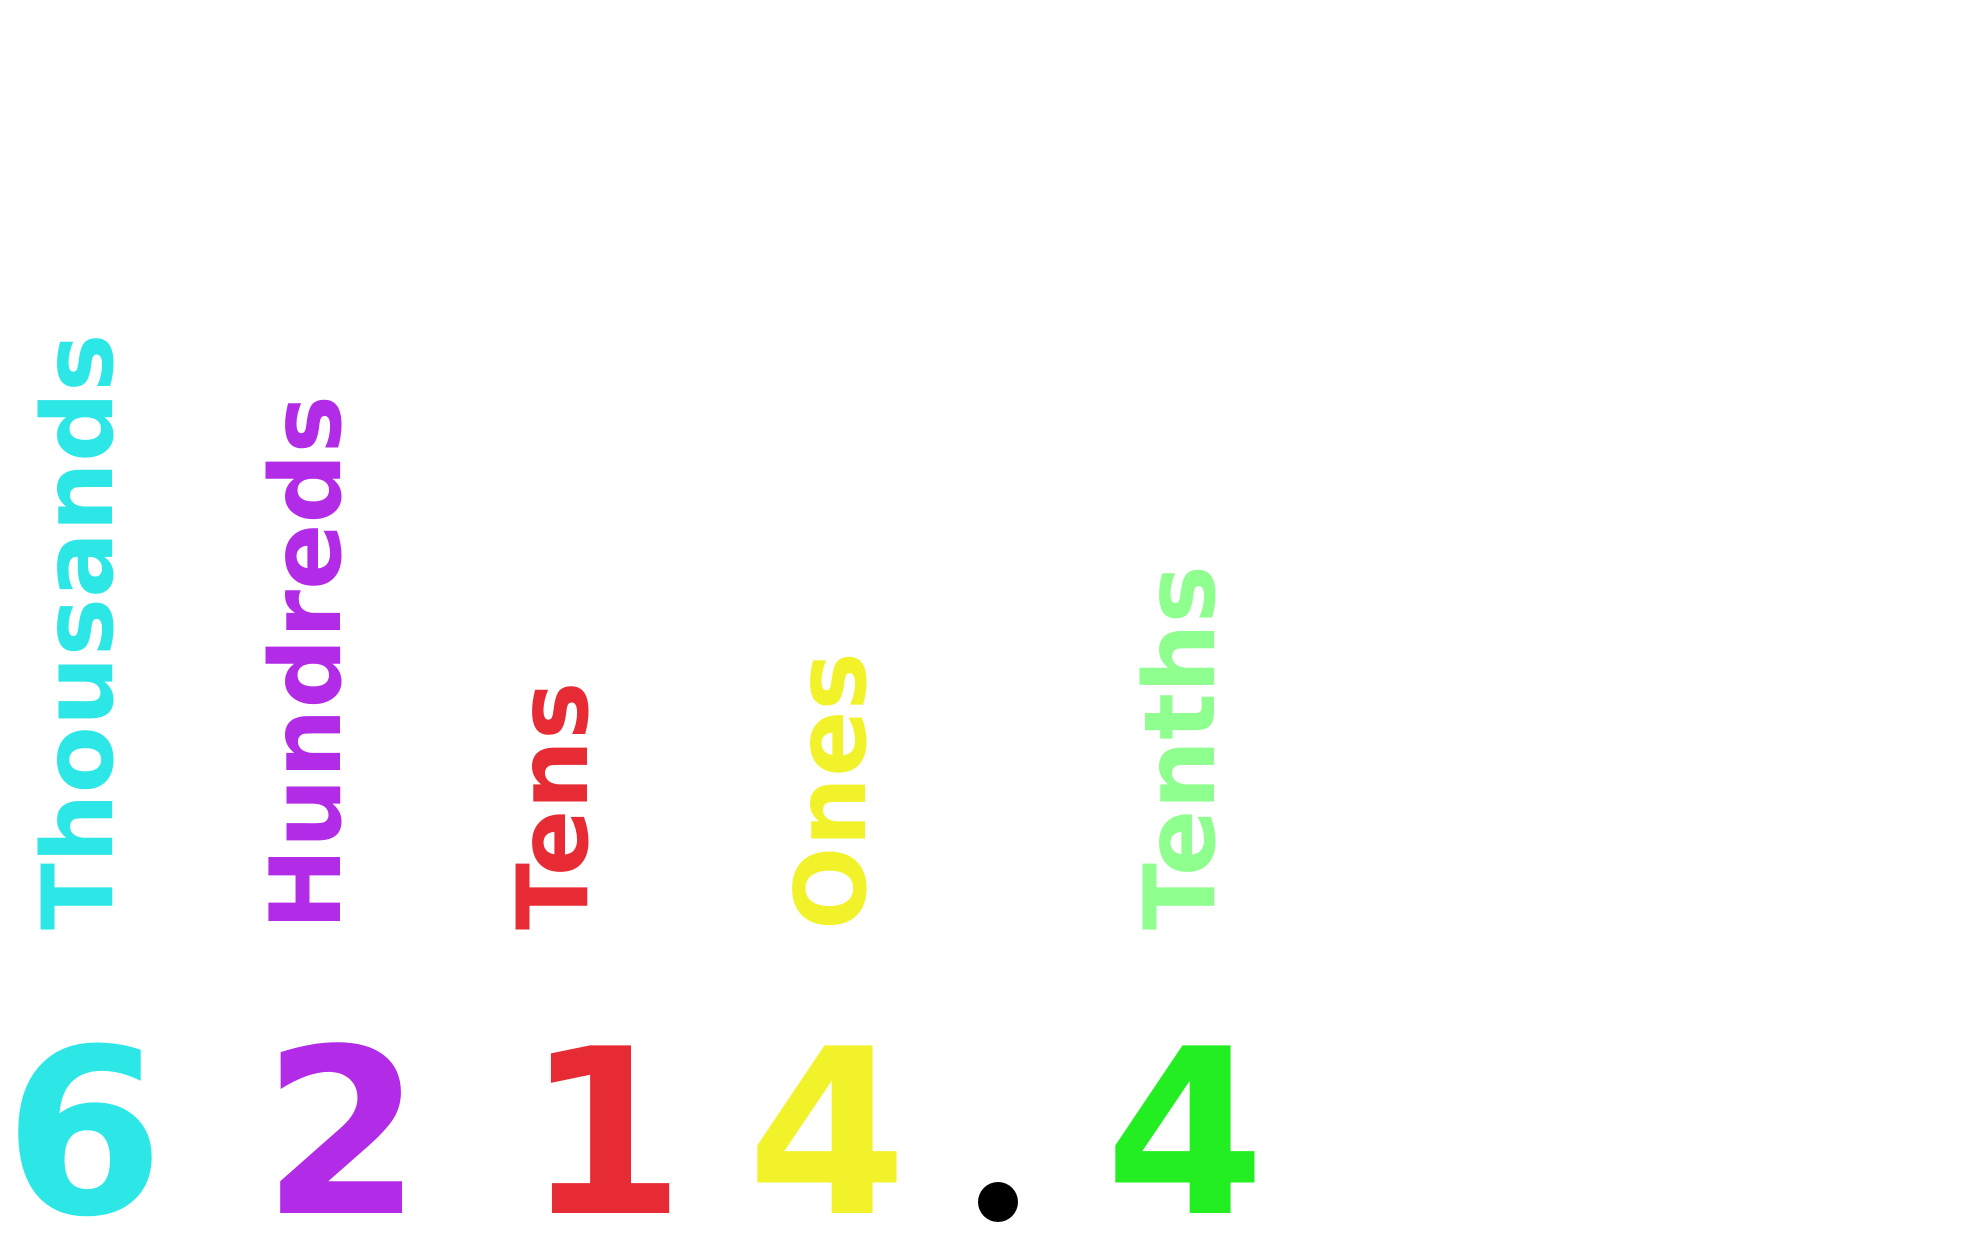  What do you see at coordinates (998, 1202) in the screenshot?
I see `decimal-point` at bounding box center [998, 1202].